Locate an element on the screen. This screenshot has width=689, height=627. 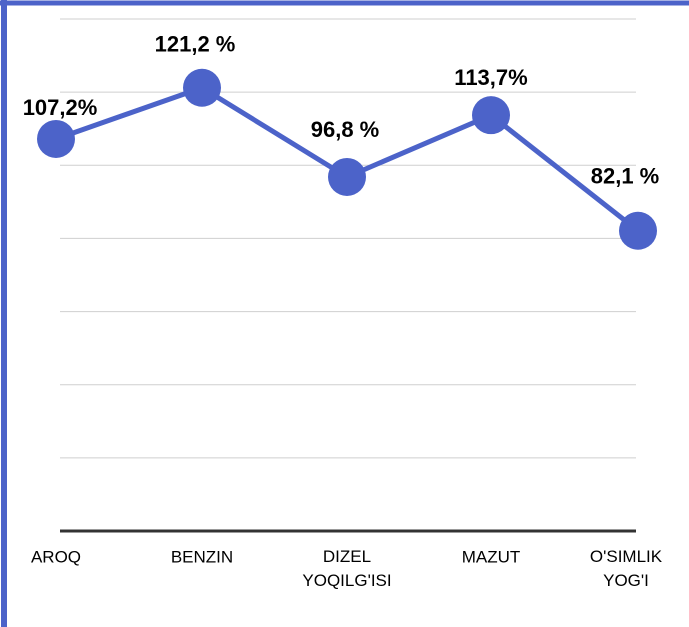
value-label: 121,2 % is located at coordinates (195, 44).